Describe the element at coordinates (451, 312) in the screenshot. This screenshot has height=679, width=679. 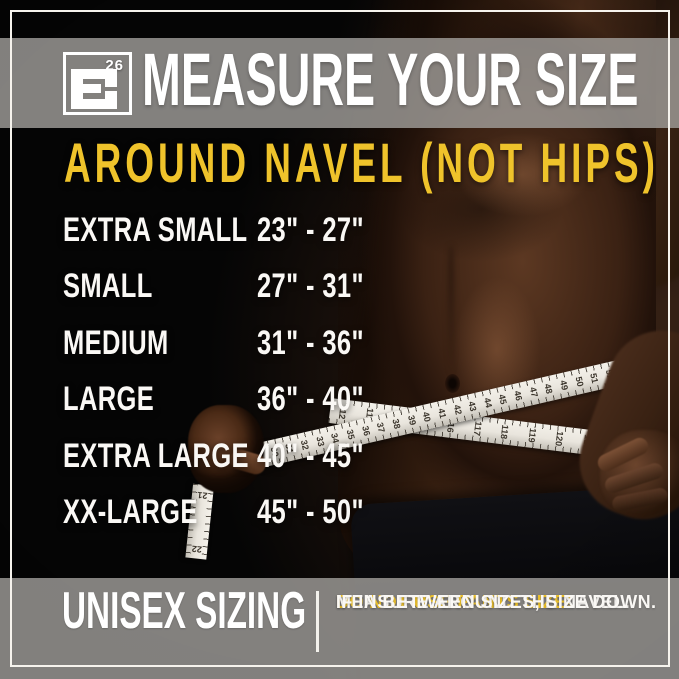
I see `ab-line` at that location.